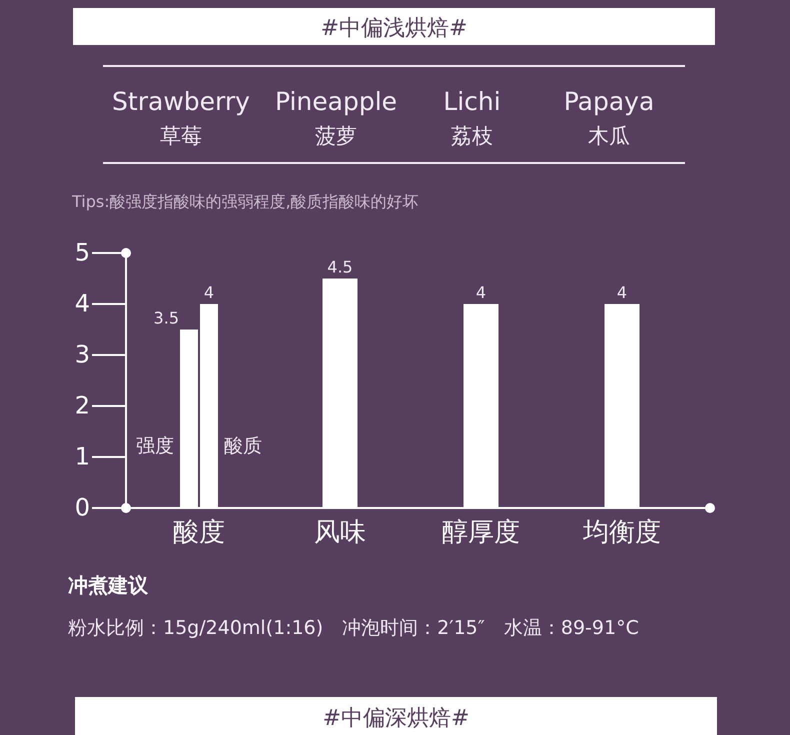 The height and width of the screenshot is (735, 790). Describe the element at coordinates (155, 445) in the screenshot. I see `legend-label: 强度` at that location.